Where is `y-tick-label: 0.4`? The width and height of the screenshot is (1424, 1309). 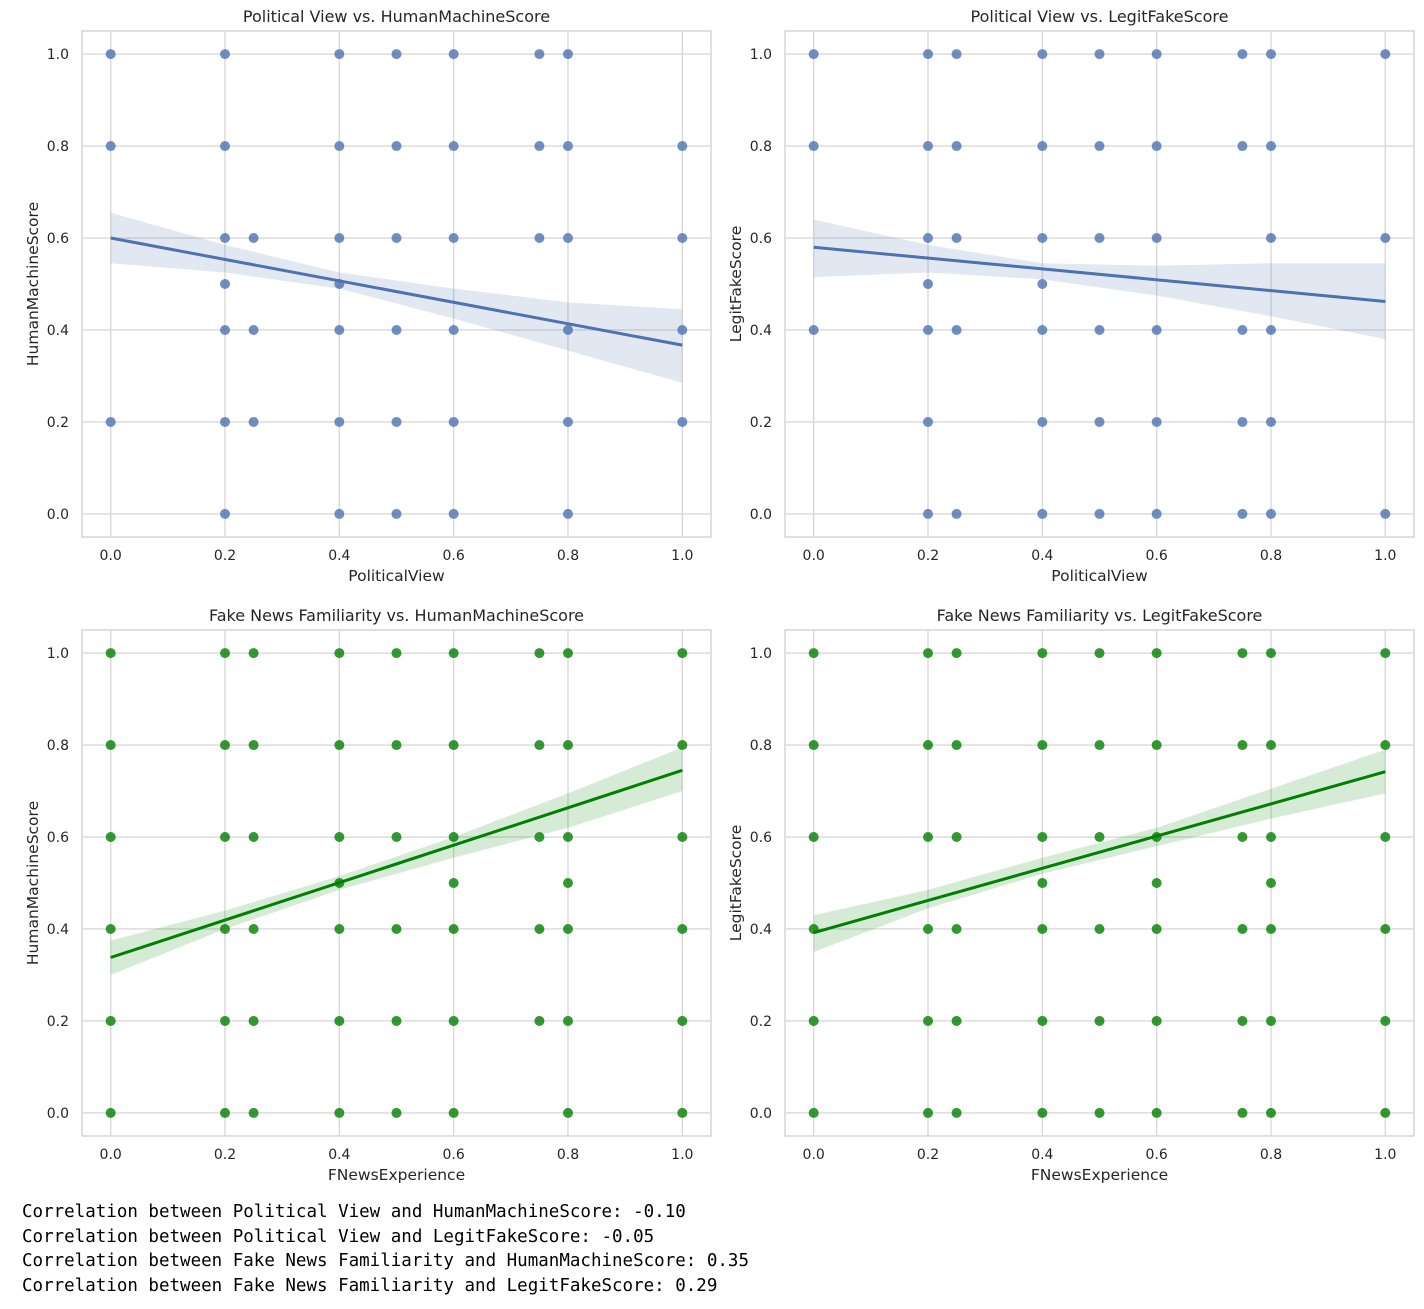 y-tick-label: 0.4 is located at coordinates (761, 930).